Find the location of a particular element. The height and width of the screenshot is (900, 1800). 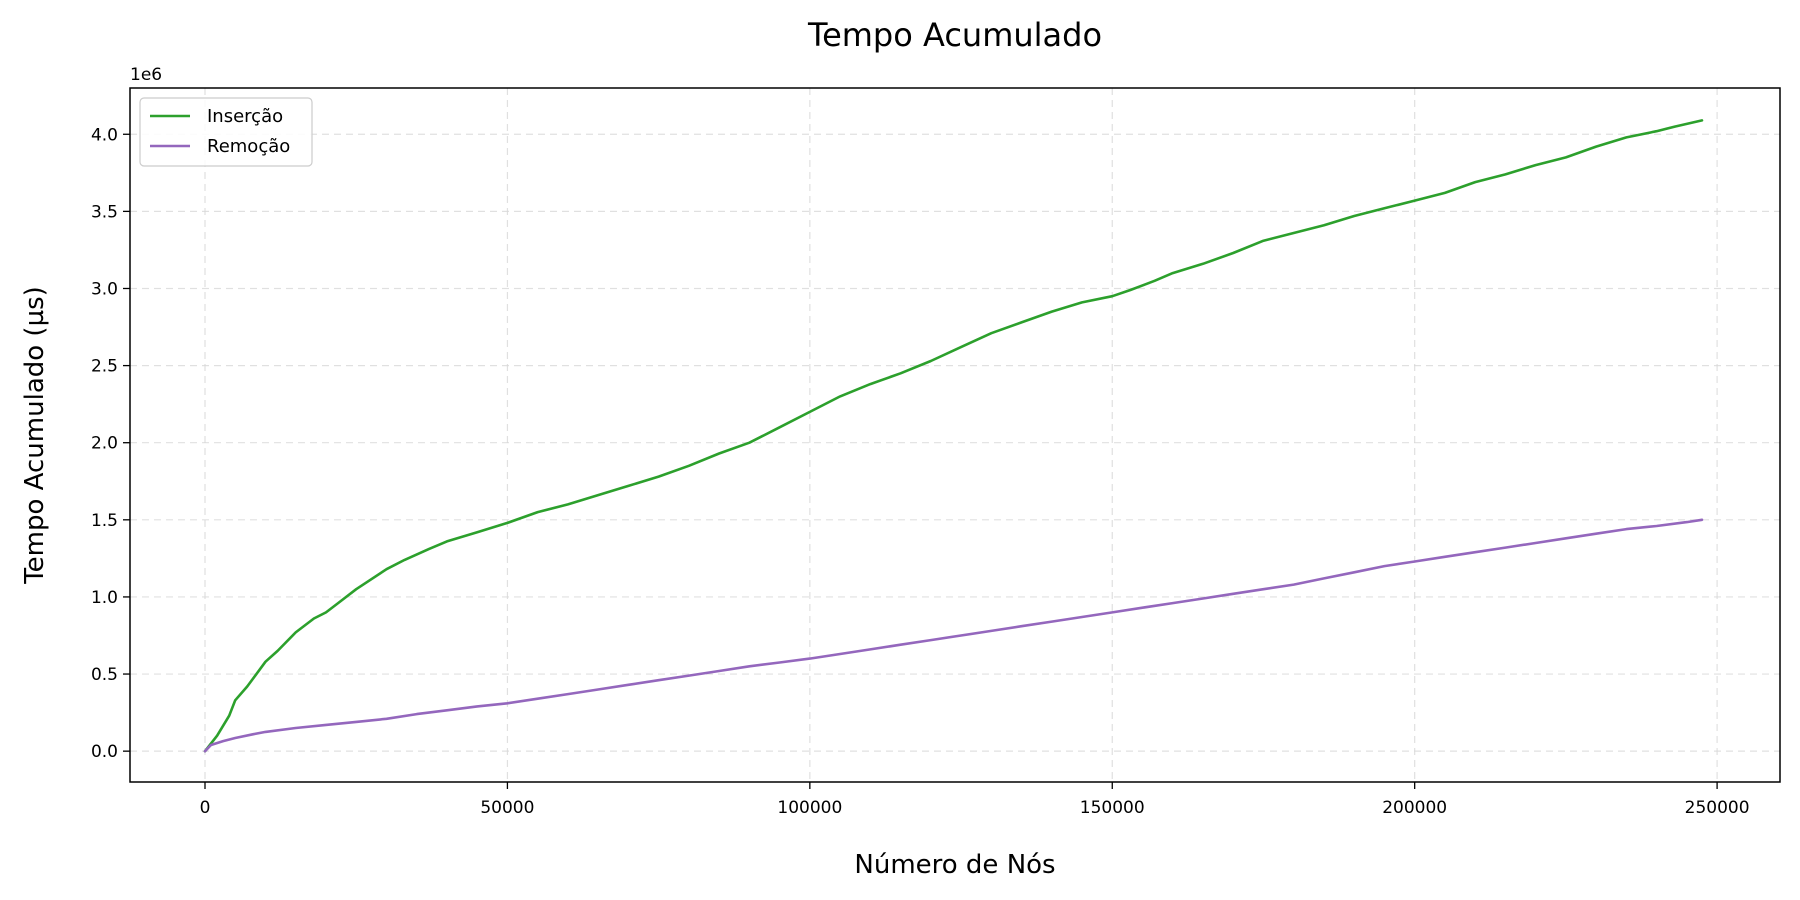

x-tick-label: 250000 is located at coordinates (1717, 808).